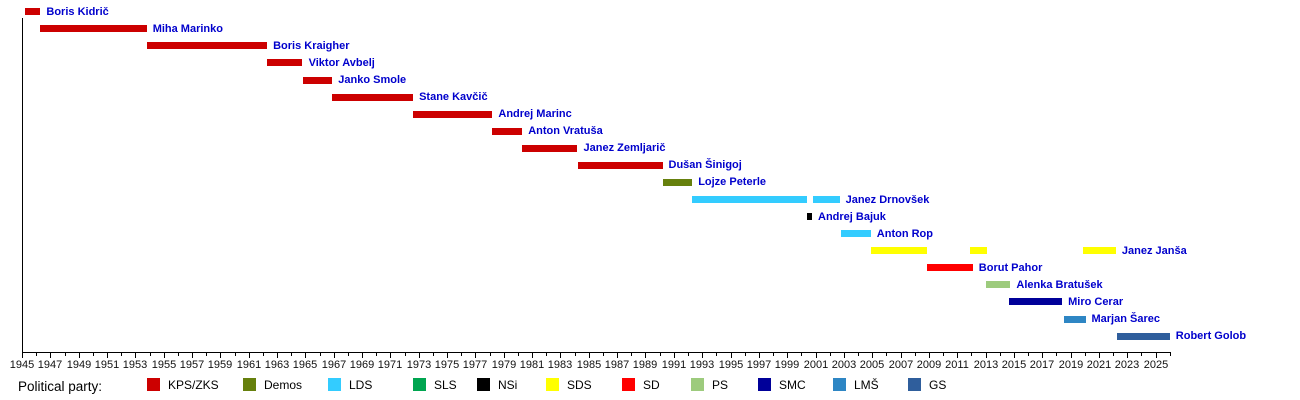 Image resolution: width=1300 pixels, height=400 pixels. What do you see at coordinates (192, 365) in the screenshot?
I see `x-axis-tick-label: 1957` at bounding box center [192, 365].